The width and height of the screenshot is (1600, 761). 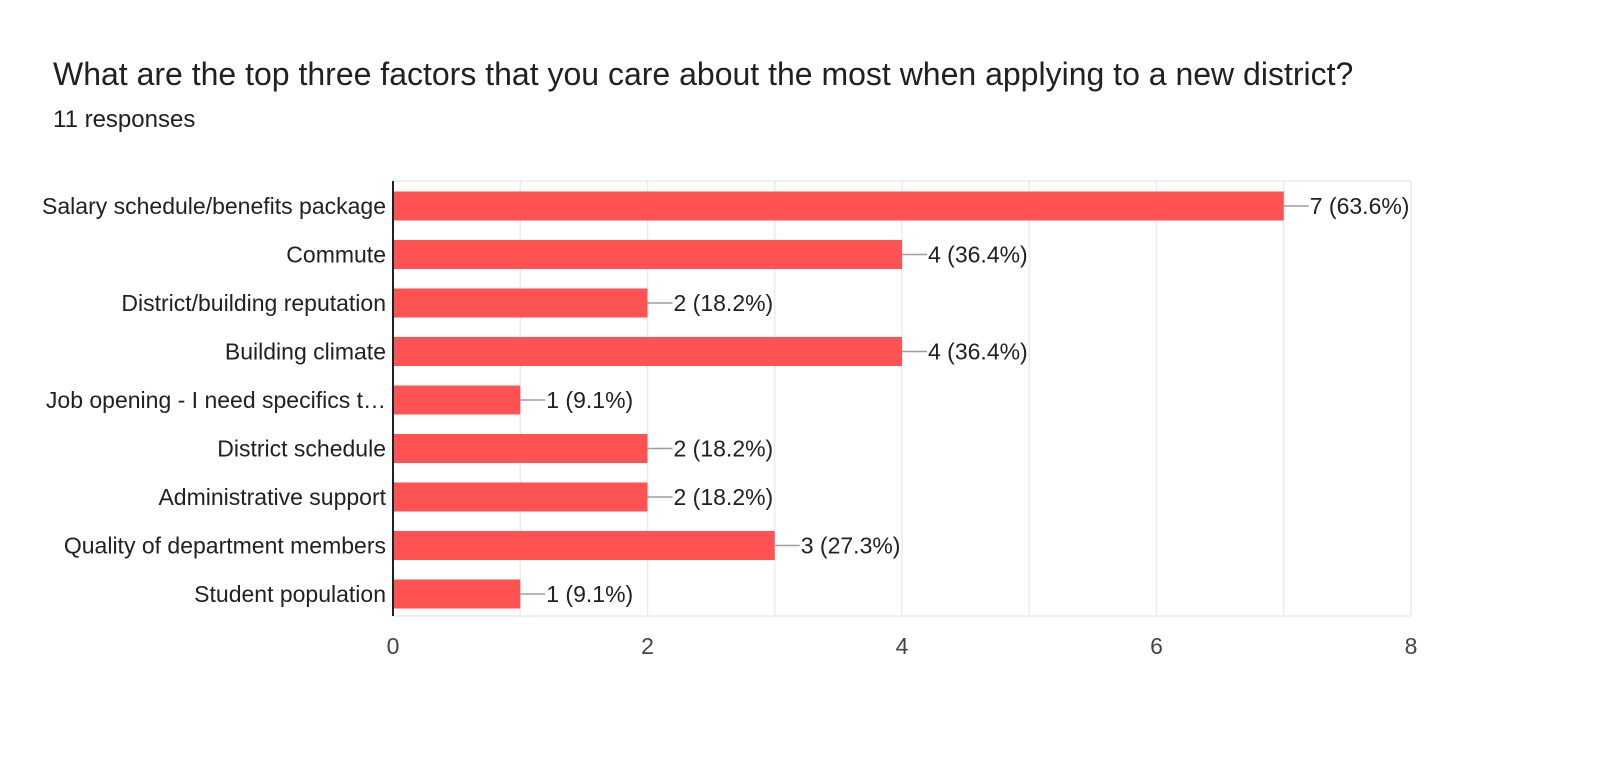 What do you see at coordinates (393, 646) in the screenshot?
I see `x-tick-label: 0` at bounding box center [393, 646].